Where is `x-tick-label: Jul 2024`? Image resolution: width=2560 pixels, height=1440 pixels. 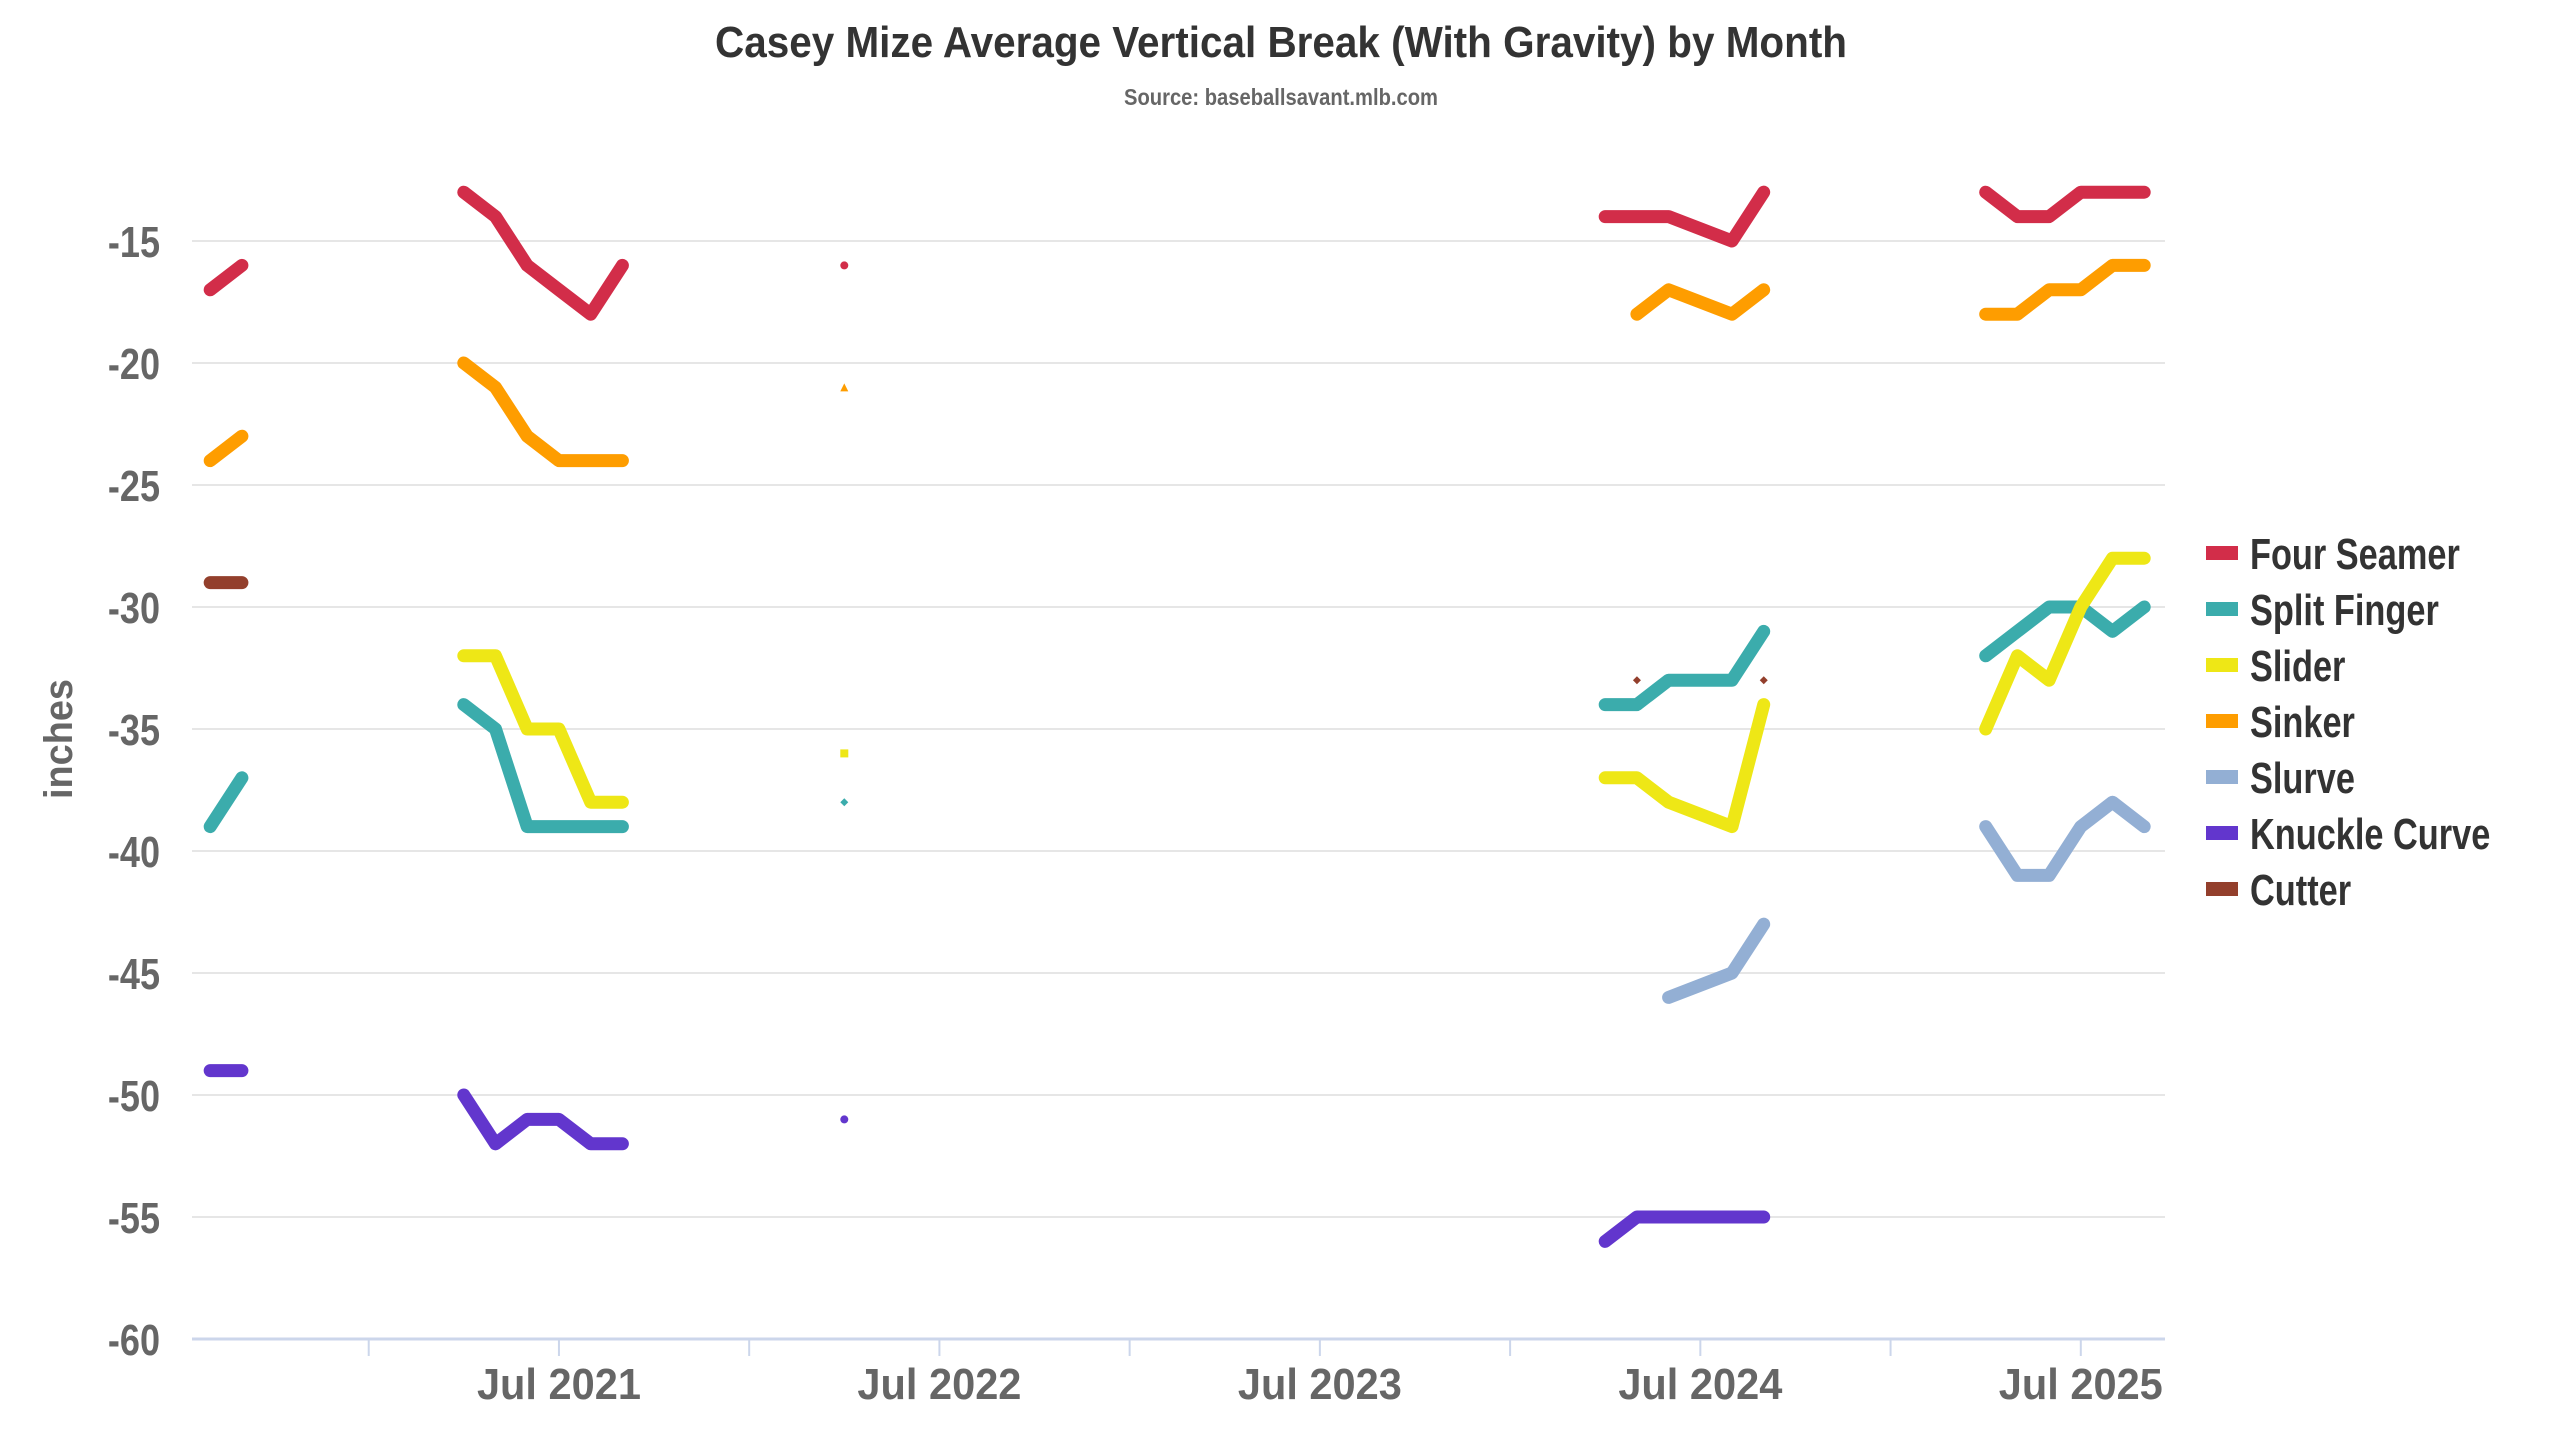
x-tick-label: Jul 2024 is located at coordinates (1700, 1384).